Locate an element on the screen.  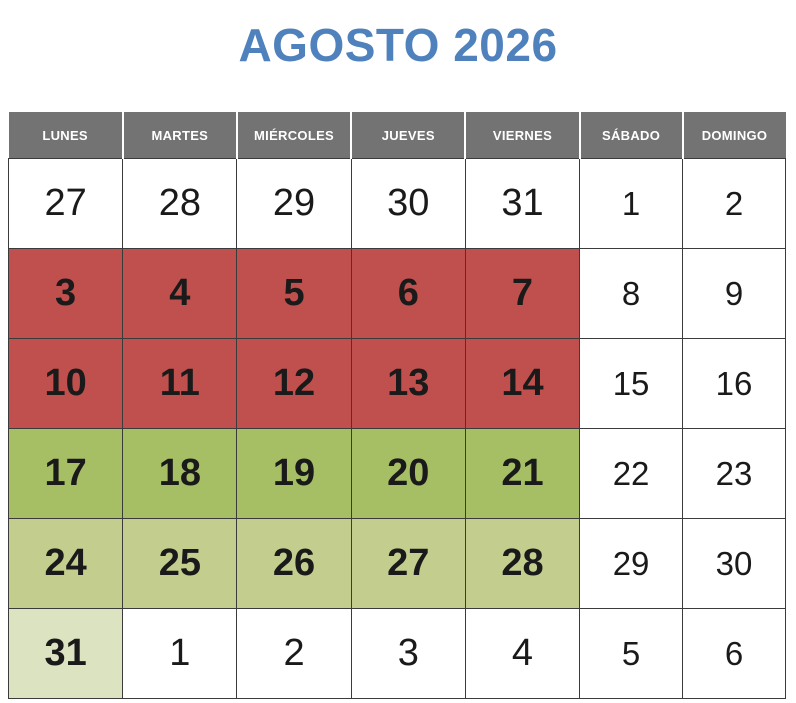
calendar-day-cell: 14 is located at coordinates (522, 383).